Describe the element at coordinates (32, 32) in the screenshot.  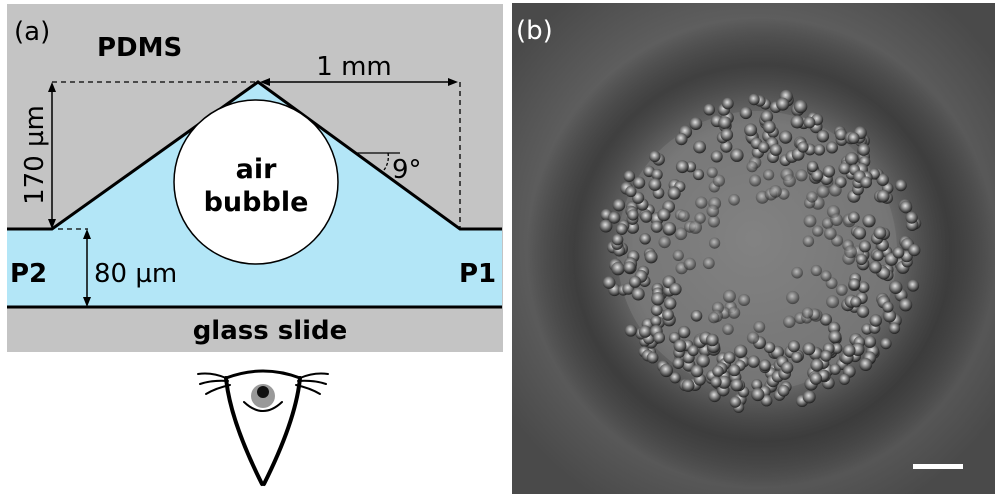
I see `panel-a-label: (a)` at that location.